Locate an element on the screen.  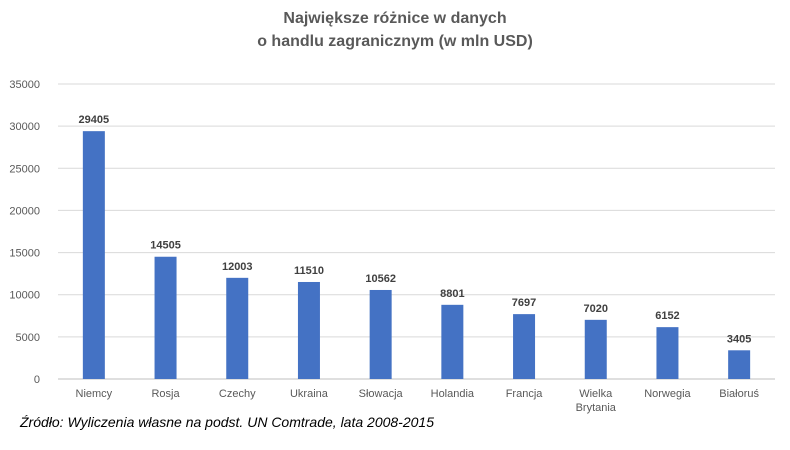
y-tick-label: 25000 is located at coordinates (24, 169).